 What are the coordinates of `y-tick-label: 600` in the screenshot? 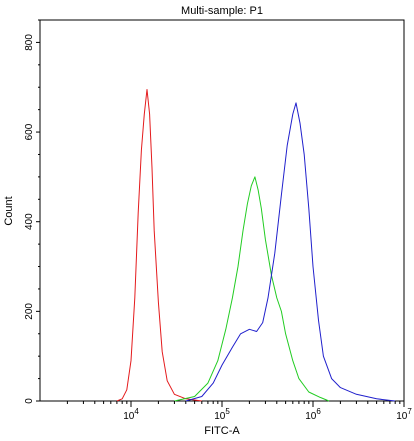 It's located at (29, 131).